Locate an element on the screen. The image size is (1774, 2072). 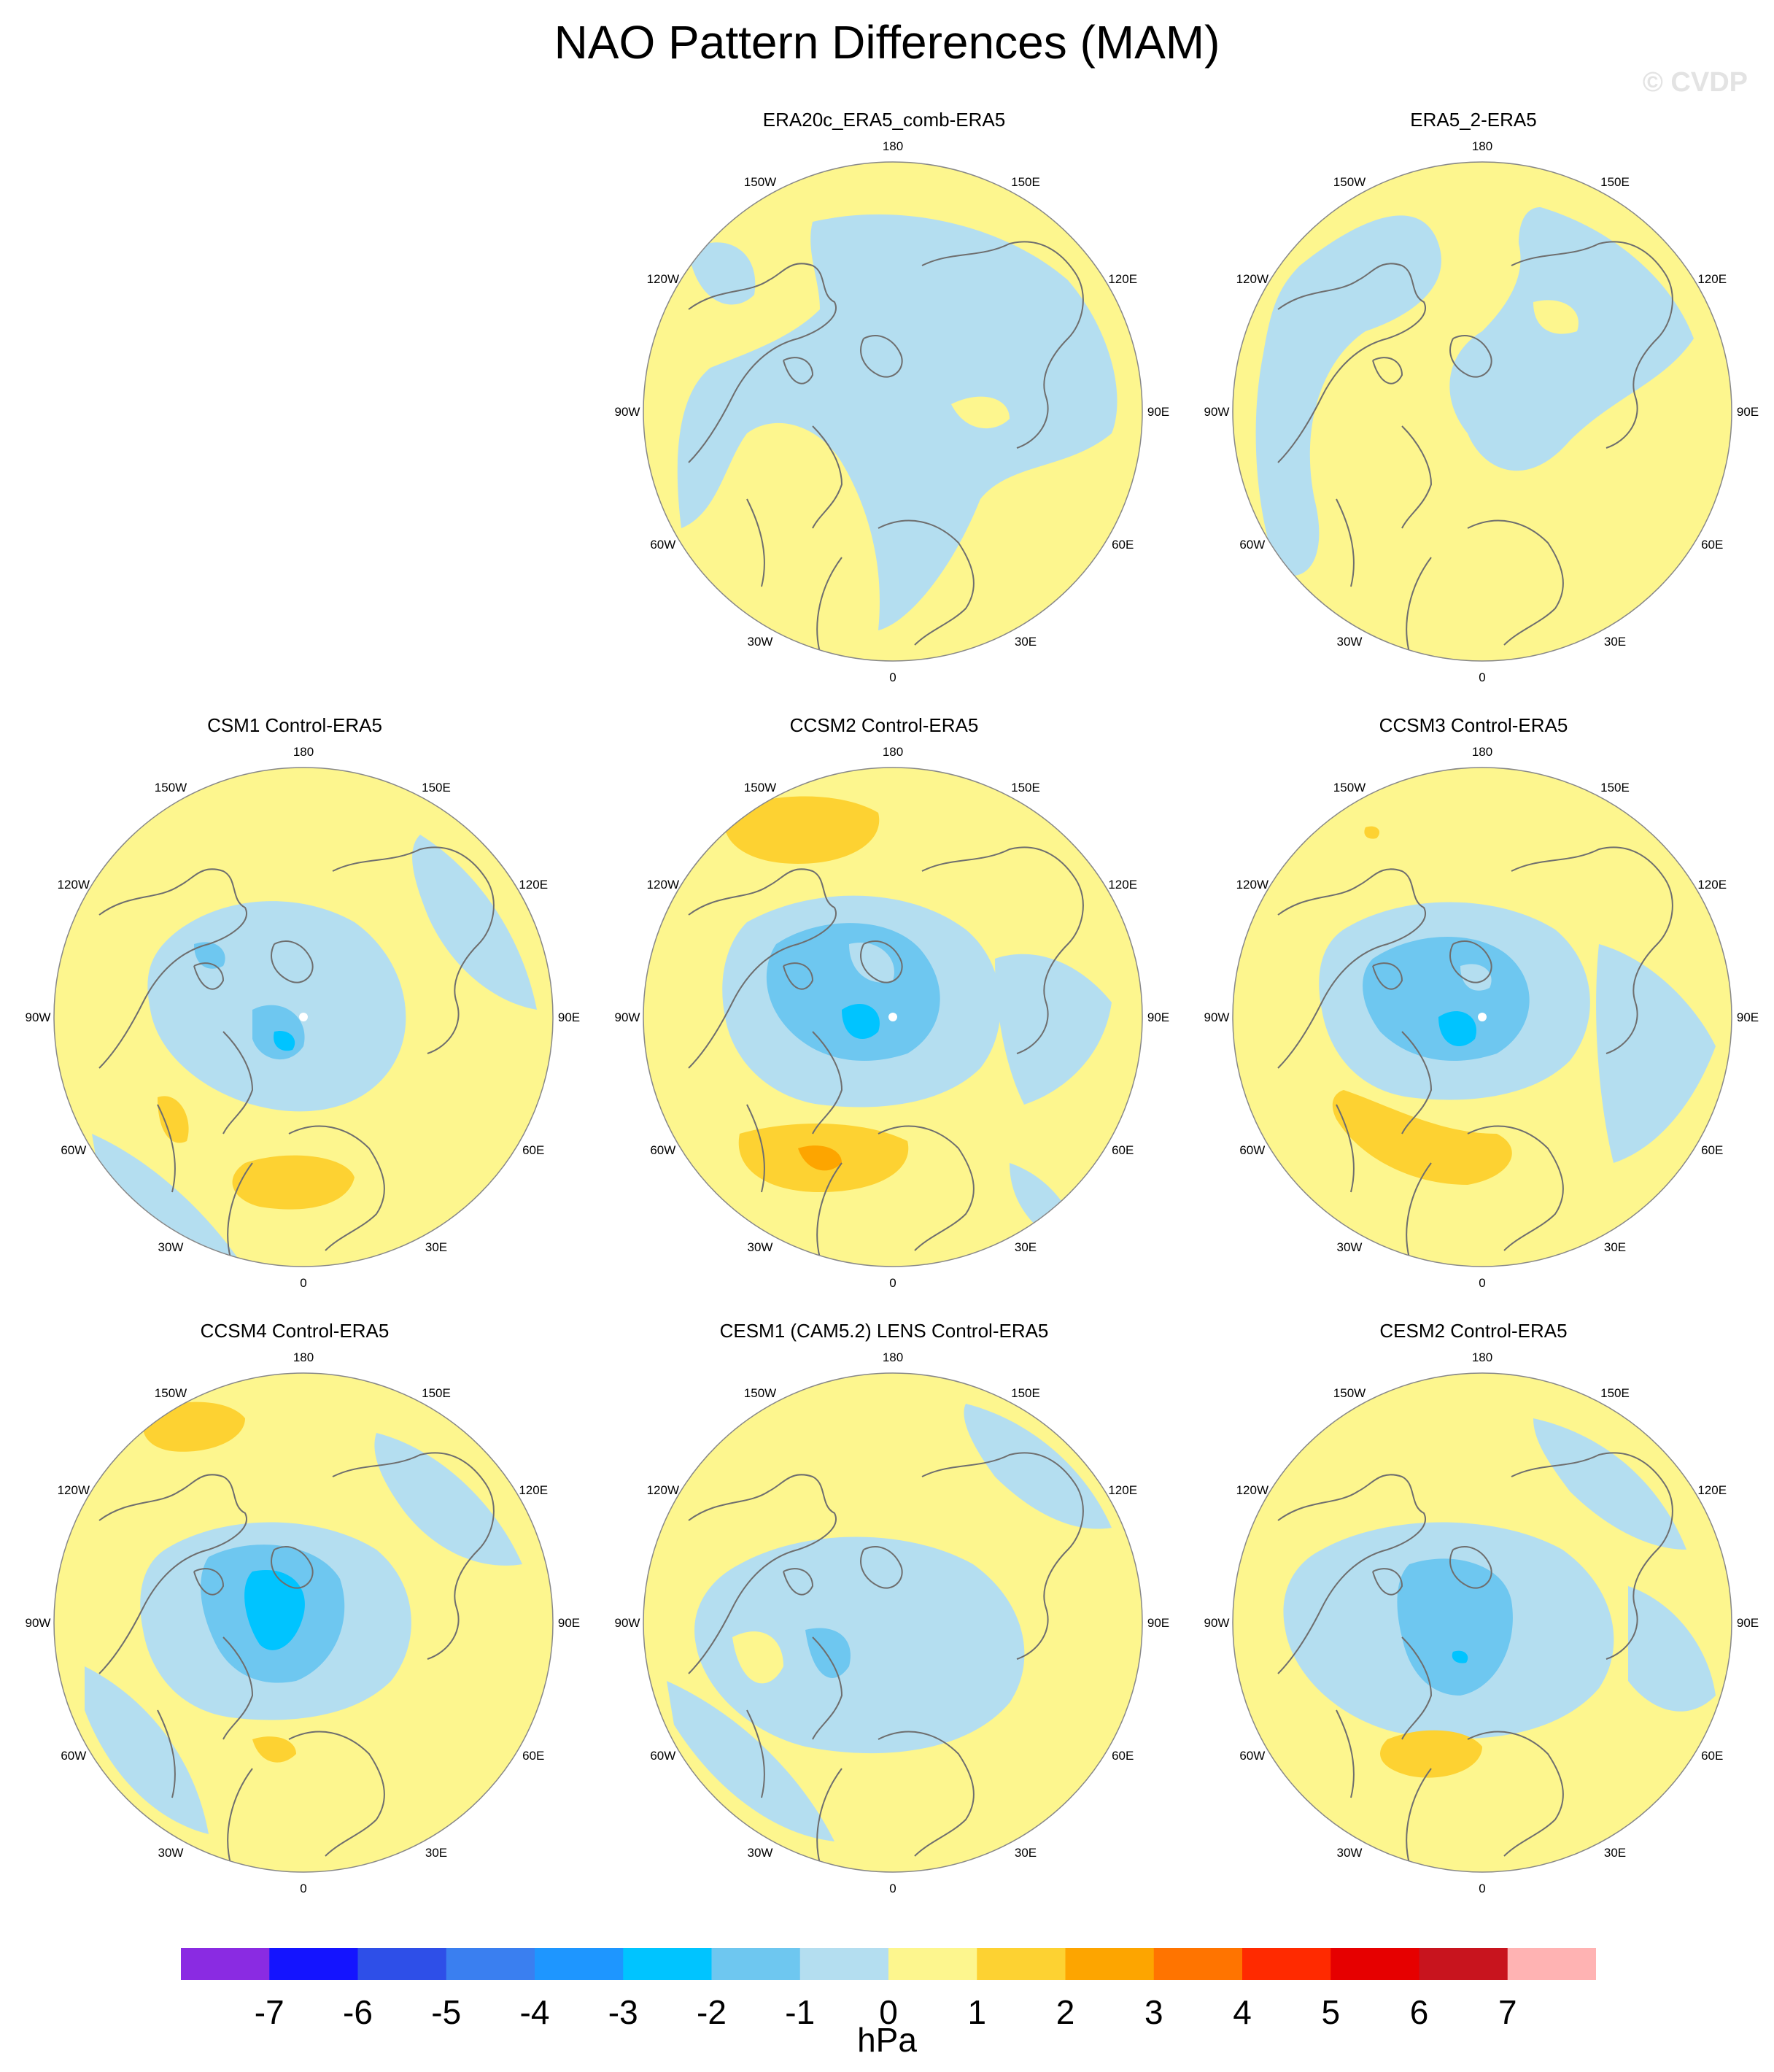
panel-title: CSM1 Control-ERA5 is located at coordinates (294, 725).